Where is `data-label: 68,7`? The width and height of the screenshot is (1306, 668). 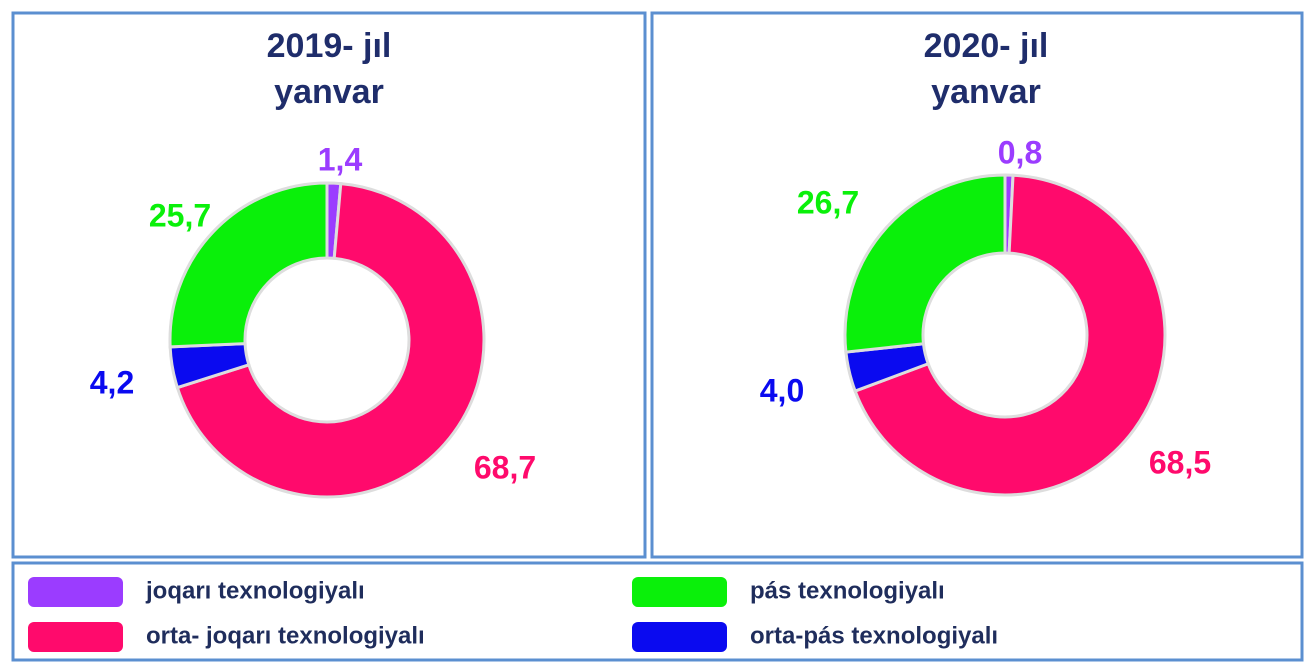 data-label: 68,7 is located at coordinates (505, 467).